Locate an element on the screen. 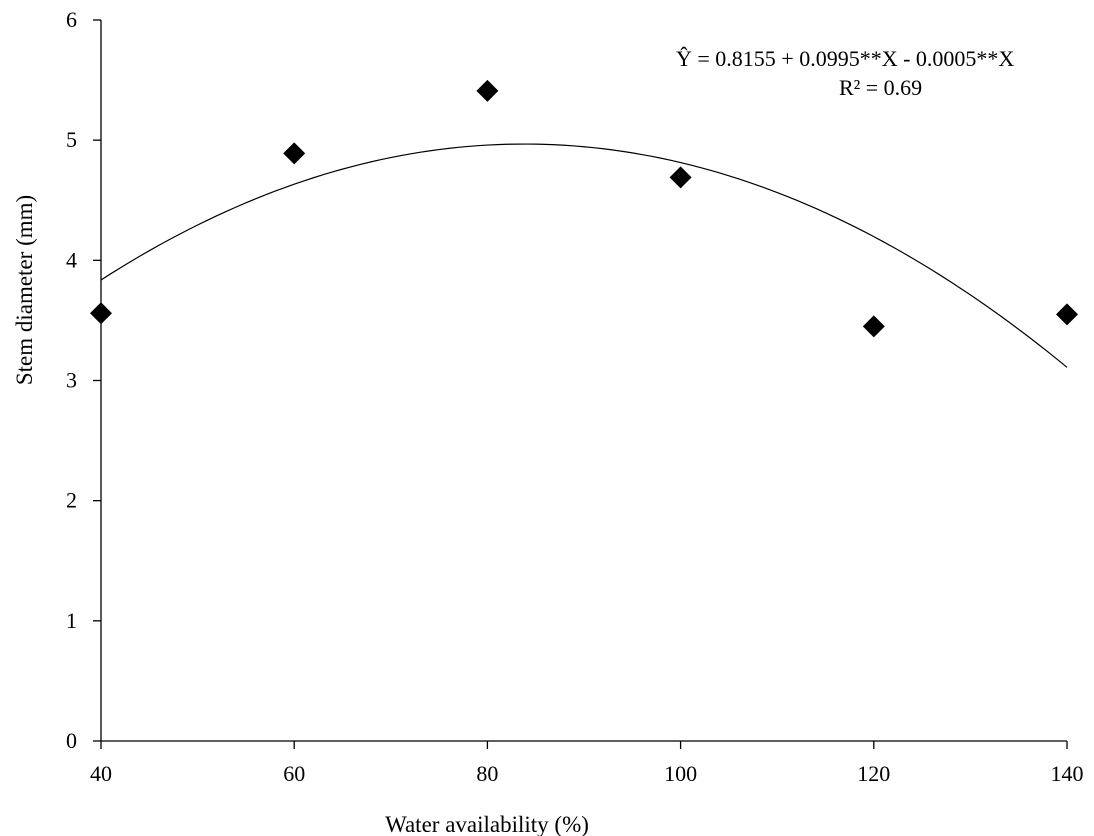  y-tick-label: 5 is located at coordinates (71, 139).